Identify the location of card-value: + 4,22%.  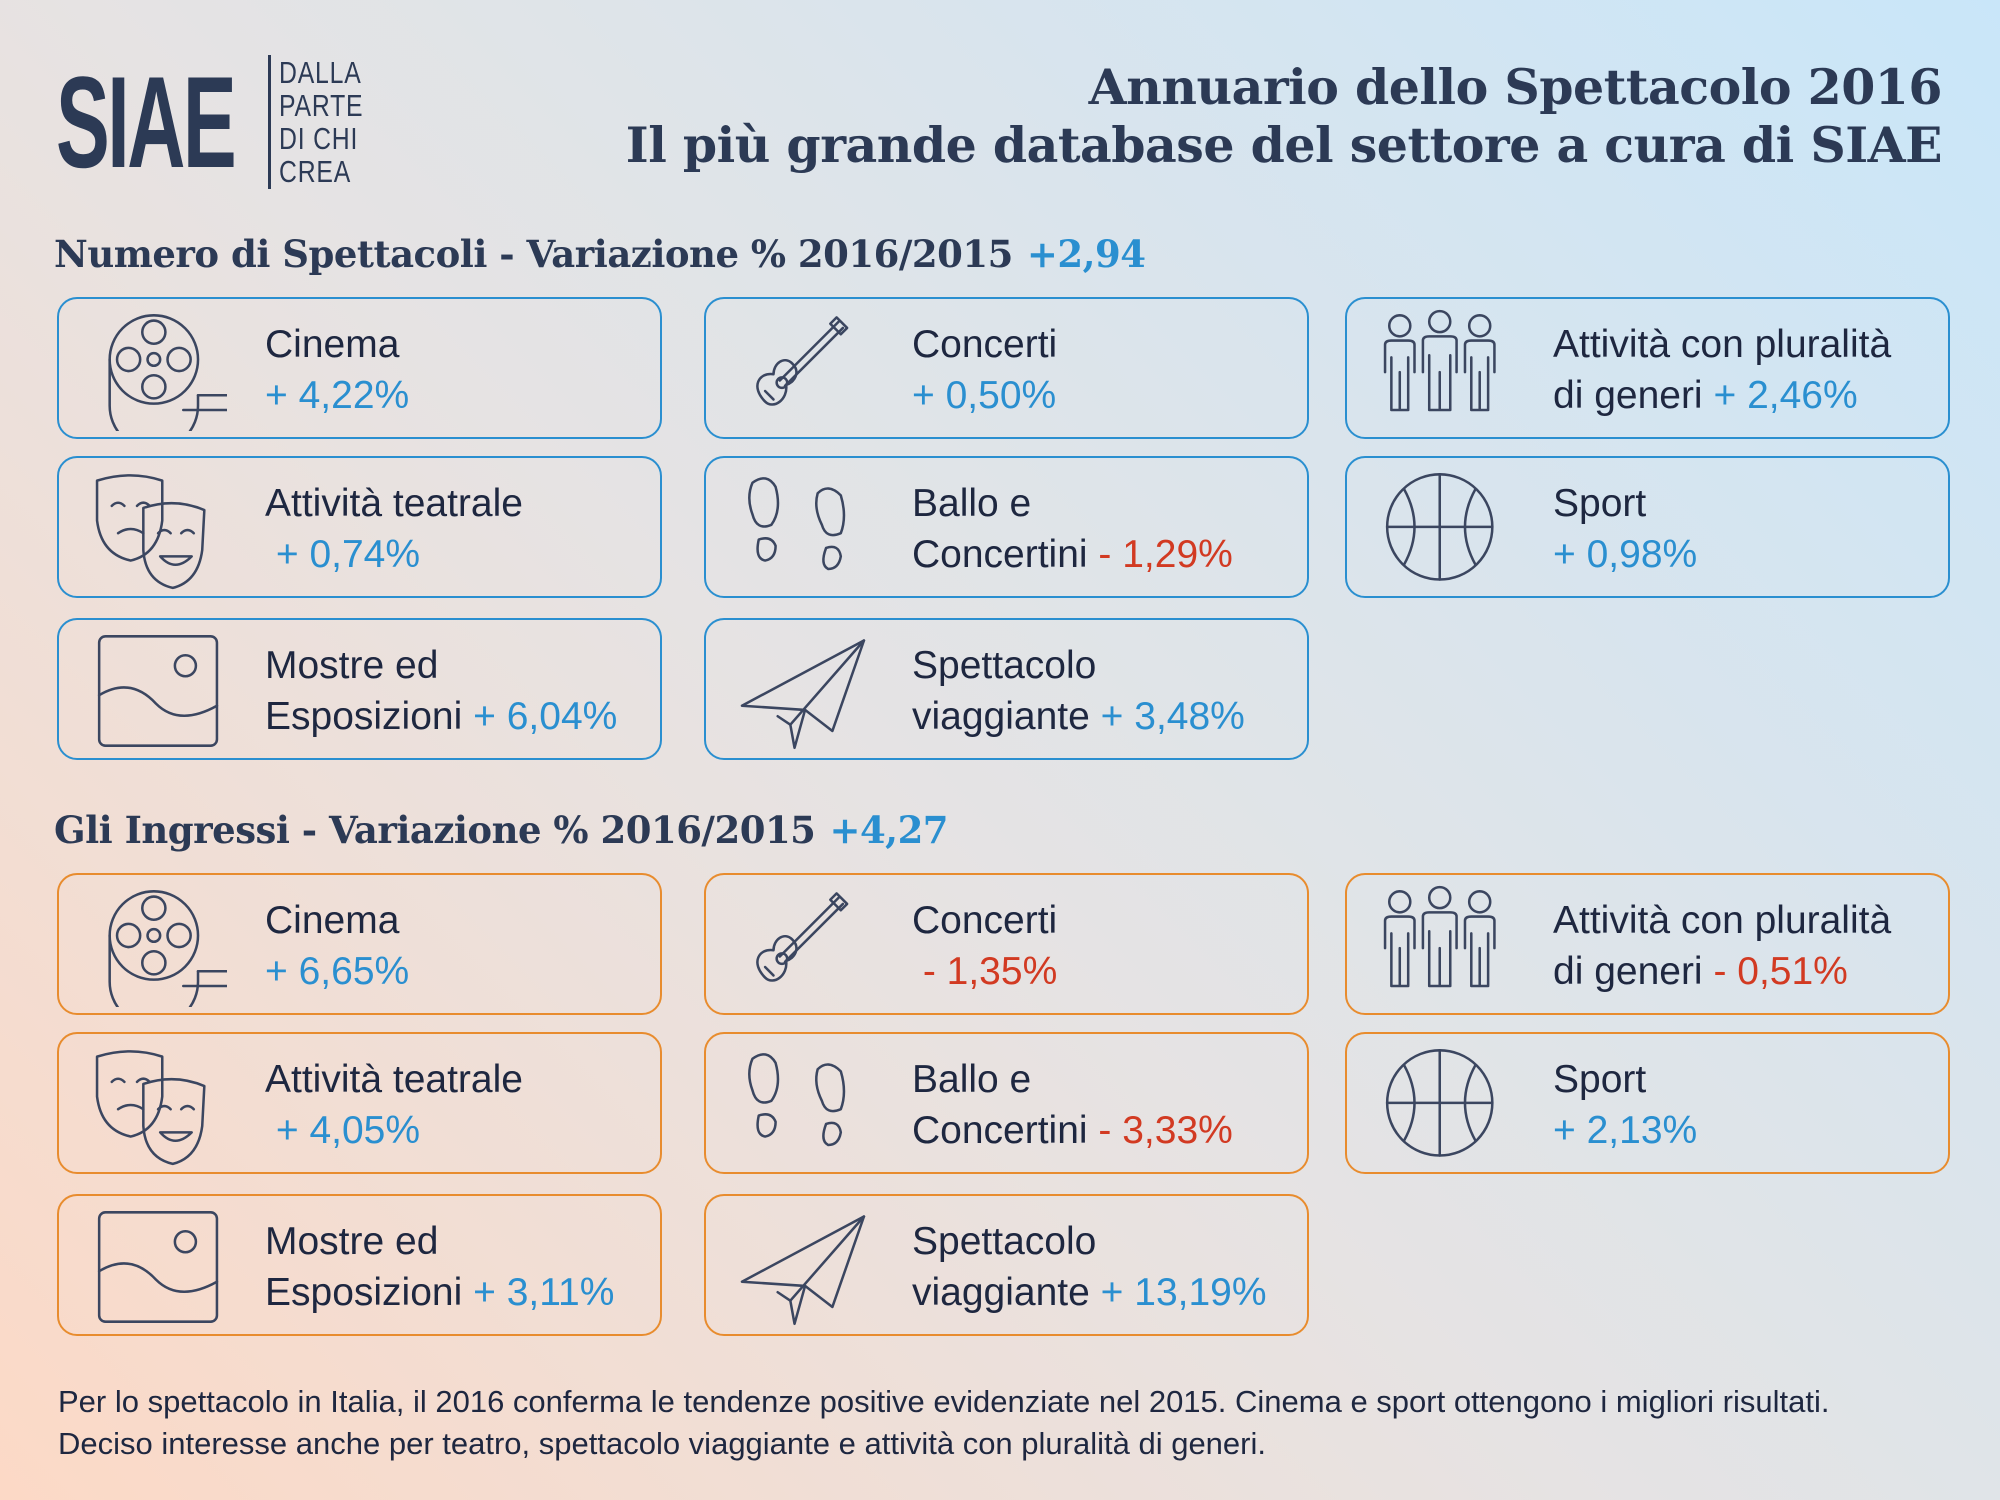
(337, 395).